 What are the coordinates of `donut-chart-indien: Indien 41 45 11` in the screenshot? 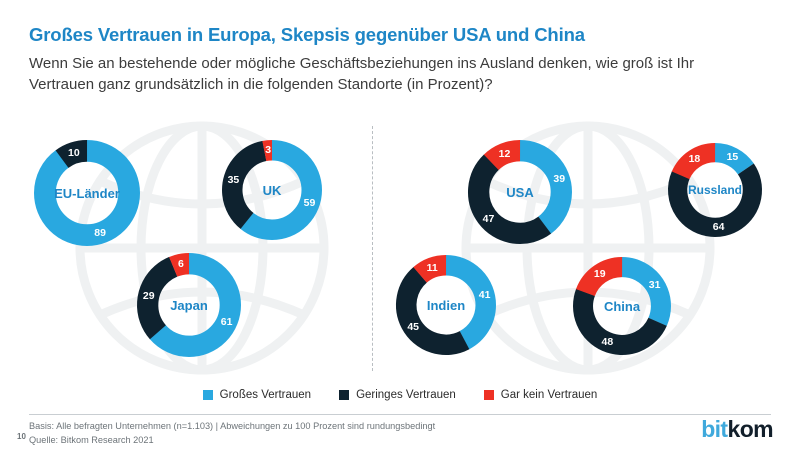 It's located at (446, 305).